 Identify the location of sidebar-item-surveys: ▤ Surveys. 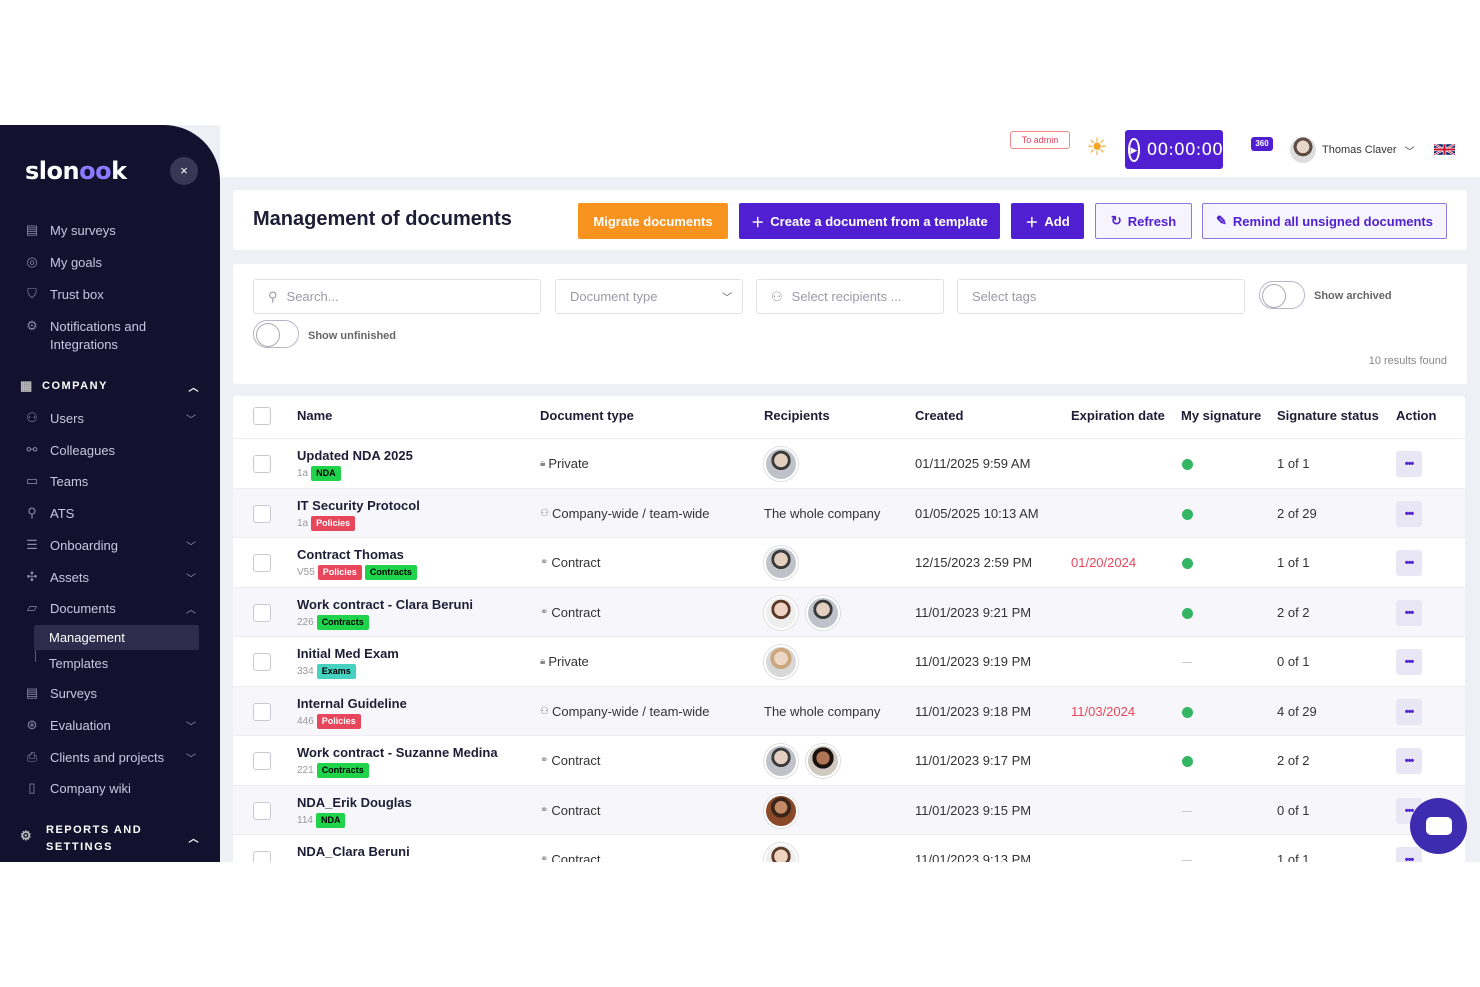
(110, 693).